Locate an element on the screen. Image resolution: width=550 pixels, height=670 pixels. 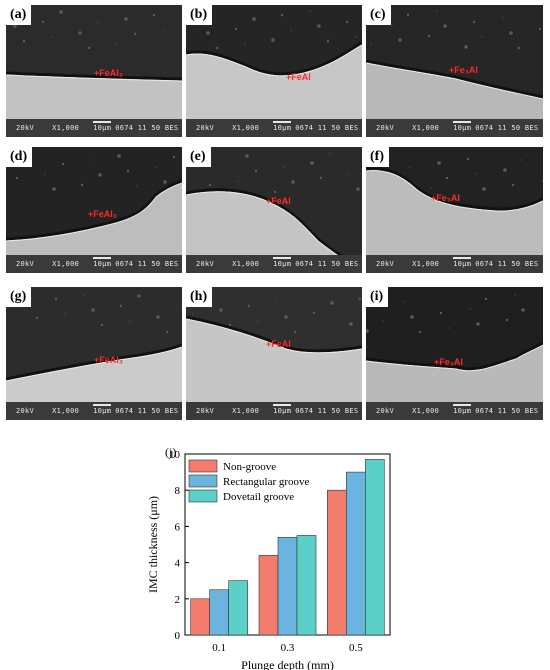
sem-panel-f: (f) +Fe₃Al 20kV X1,000 10μm 0674 11 50 BES is located at coordinates (454, 210).